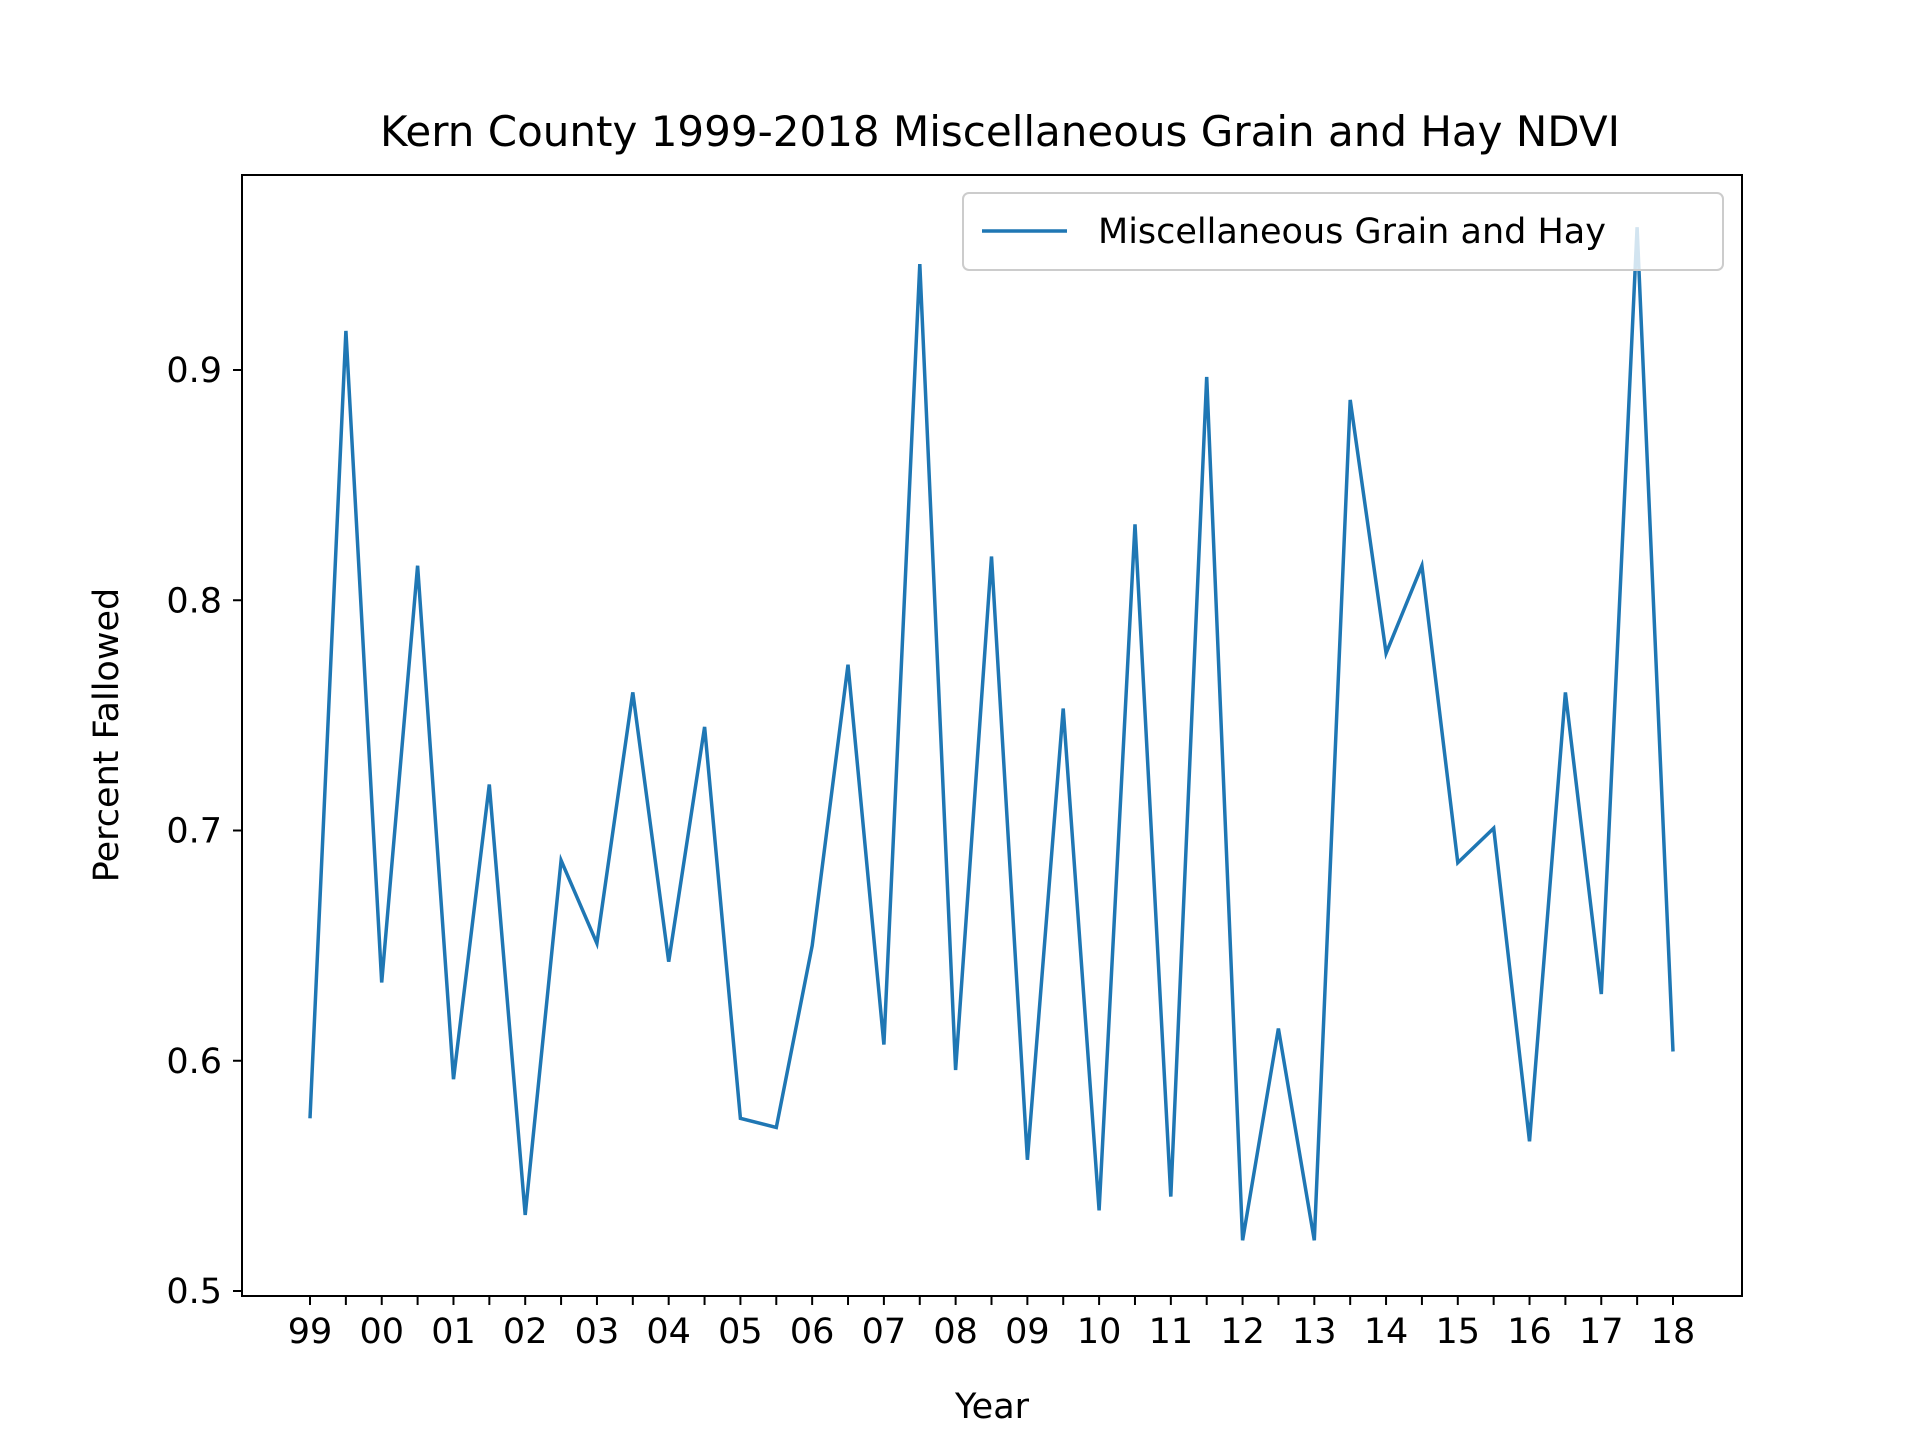 The height and width of the screenshot is (1445, 1920). Describe the element at coordinates (525, 1332) in the screenshot. I see `x-tick-label: 02` at that location.